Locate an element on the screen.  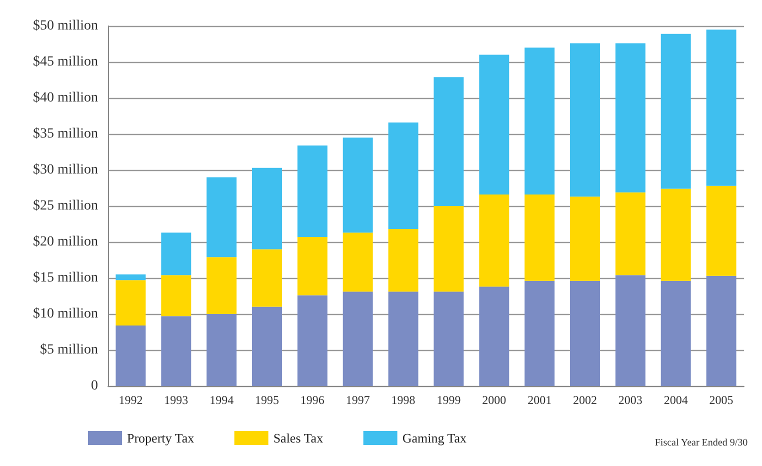
x-tick-label: 2000 is located at coordinates (494, 400).